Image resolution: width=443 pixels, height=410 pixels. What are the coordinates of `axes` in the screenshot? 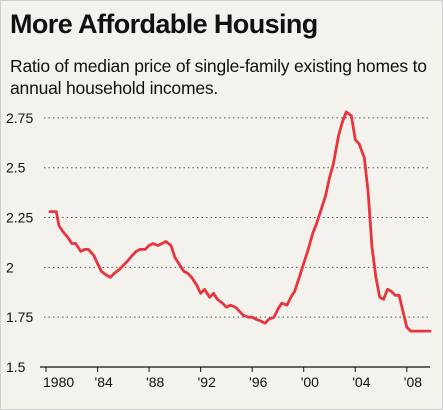 It's located at (235, 369).